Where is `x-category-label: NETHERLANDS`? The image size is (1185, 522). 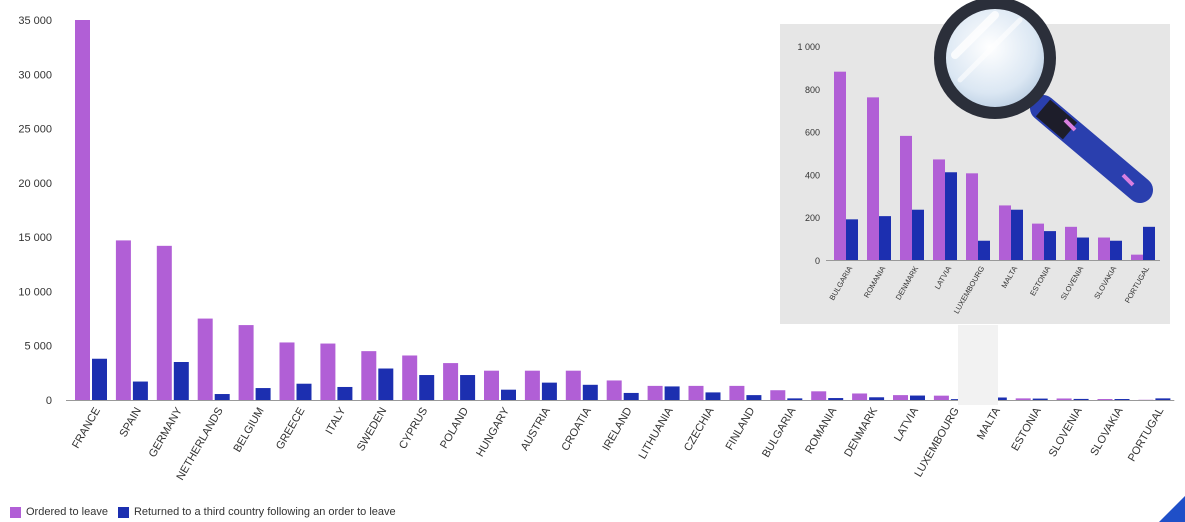 x-category-label: NETHERLANDS is located at coordinates (199, 444).